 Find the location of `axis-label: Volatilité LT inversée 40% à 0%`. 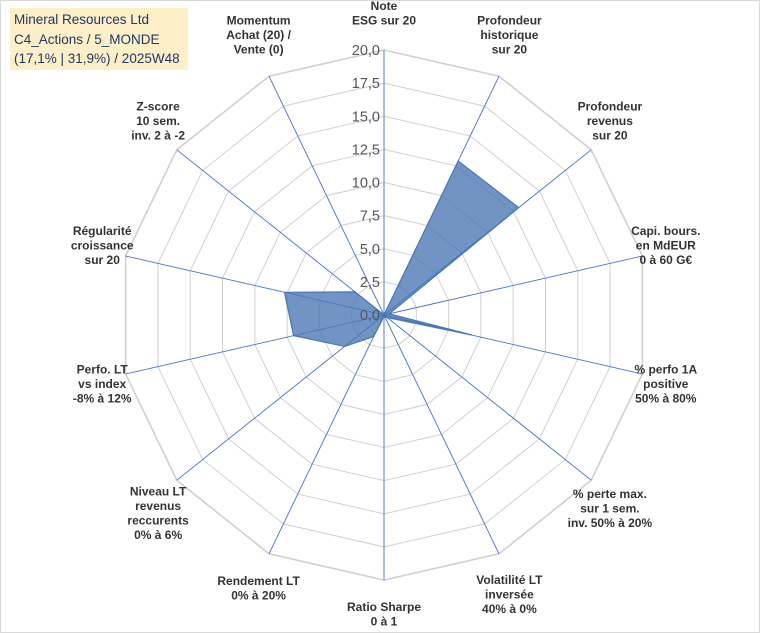

axis-label: Volatilité LT inversée 40% à 0% is located at coordinates (509, 594).